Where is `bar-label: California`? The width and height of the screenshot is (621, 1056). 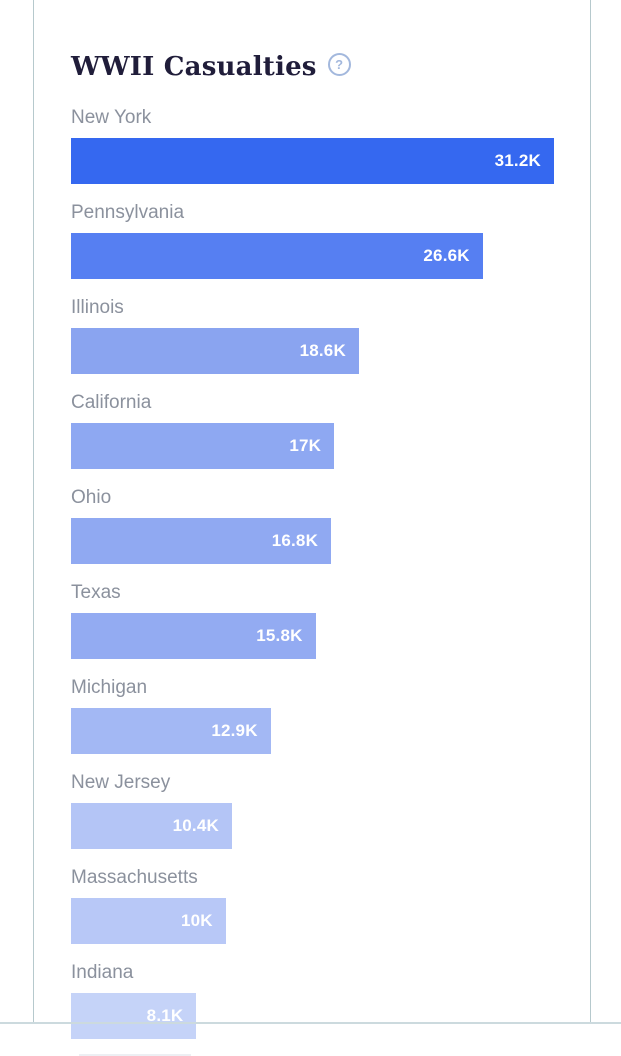
bar-label: California is located at coordinates (111, 402).